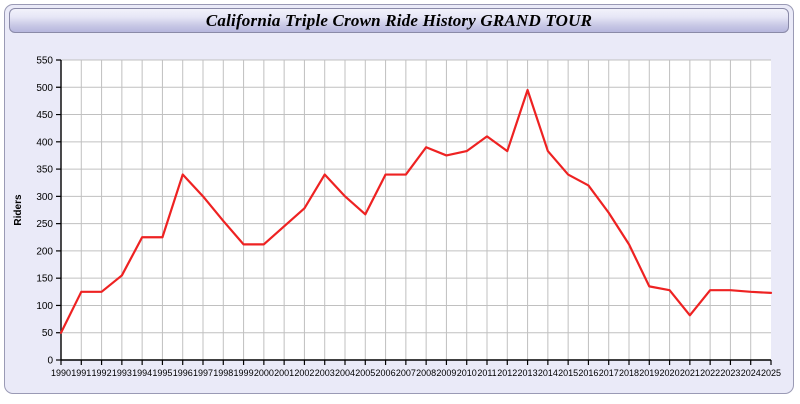  What do you see at coordinates (102, 373) in the screenshot?
I see `x-tick-label: 1992` at bounding box center [102, 373].